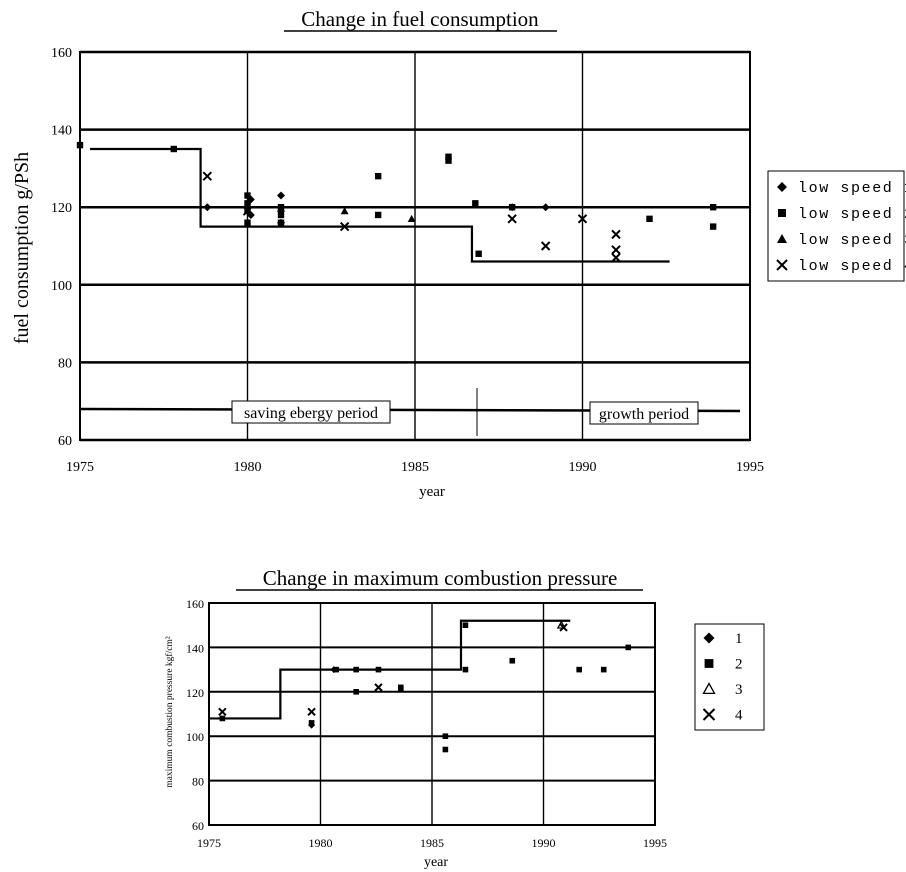 The height and width of the screenshot is (872, 906). I want to click on chart-1-legend-label: low speed 4, so click(852, 266).